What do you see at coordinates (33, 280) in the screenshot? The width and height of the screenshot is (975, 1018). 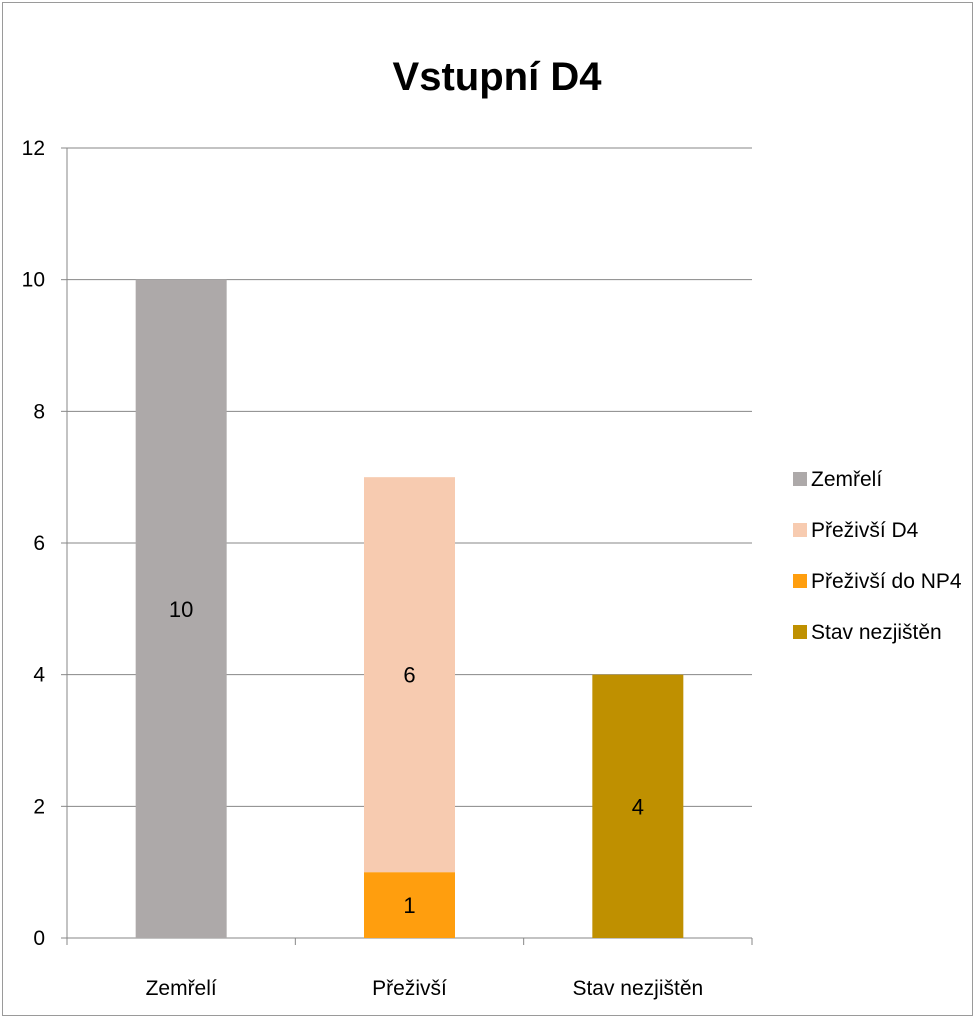 I see `y-tick-label: 10` at bounding box center [33, 280].